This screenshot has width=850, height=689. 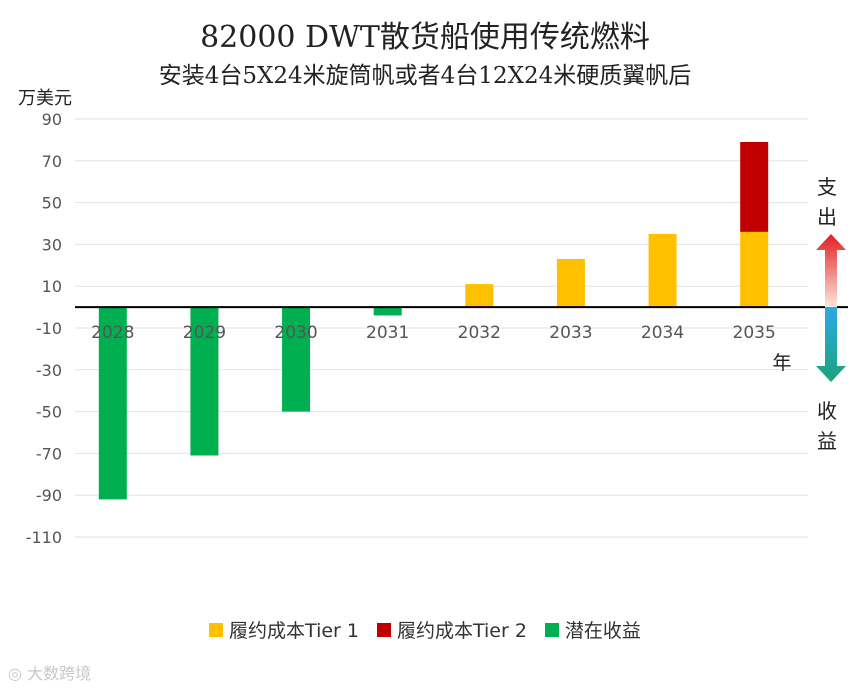 I want to click on y-tick-label: 10, so click(x=52, y=286).